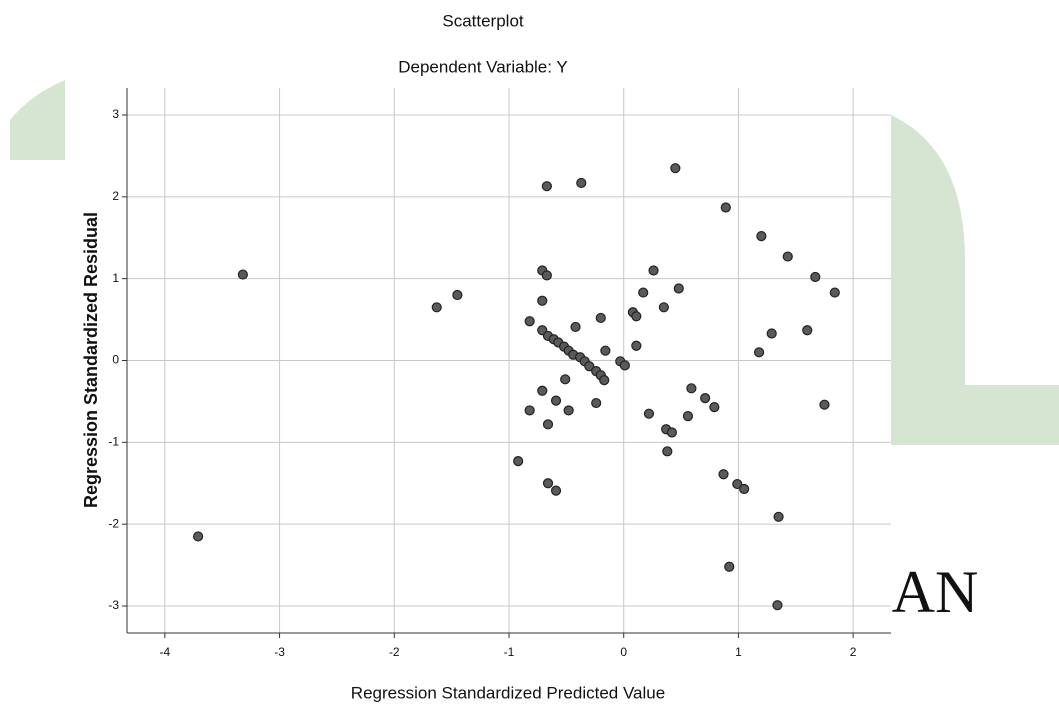 This screenshot has width=1059, height=710. I want to click on x-tick-label: -1, so click(509, 652).